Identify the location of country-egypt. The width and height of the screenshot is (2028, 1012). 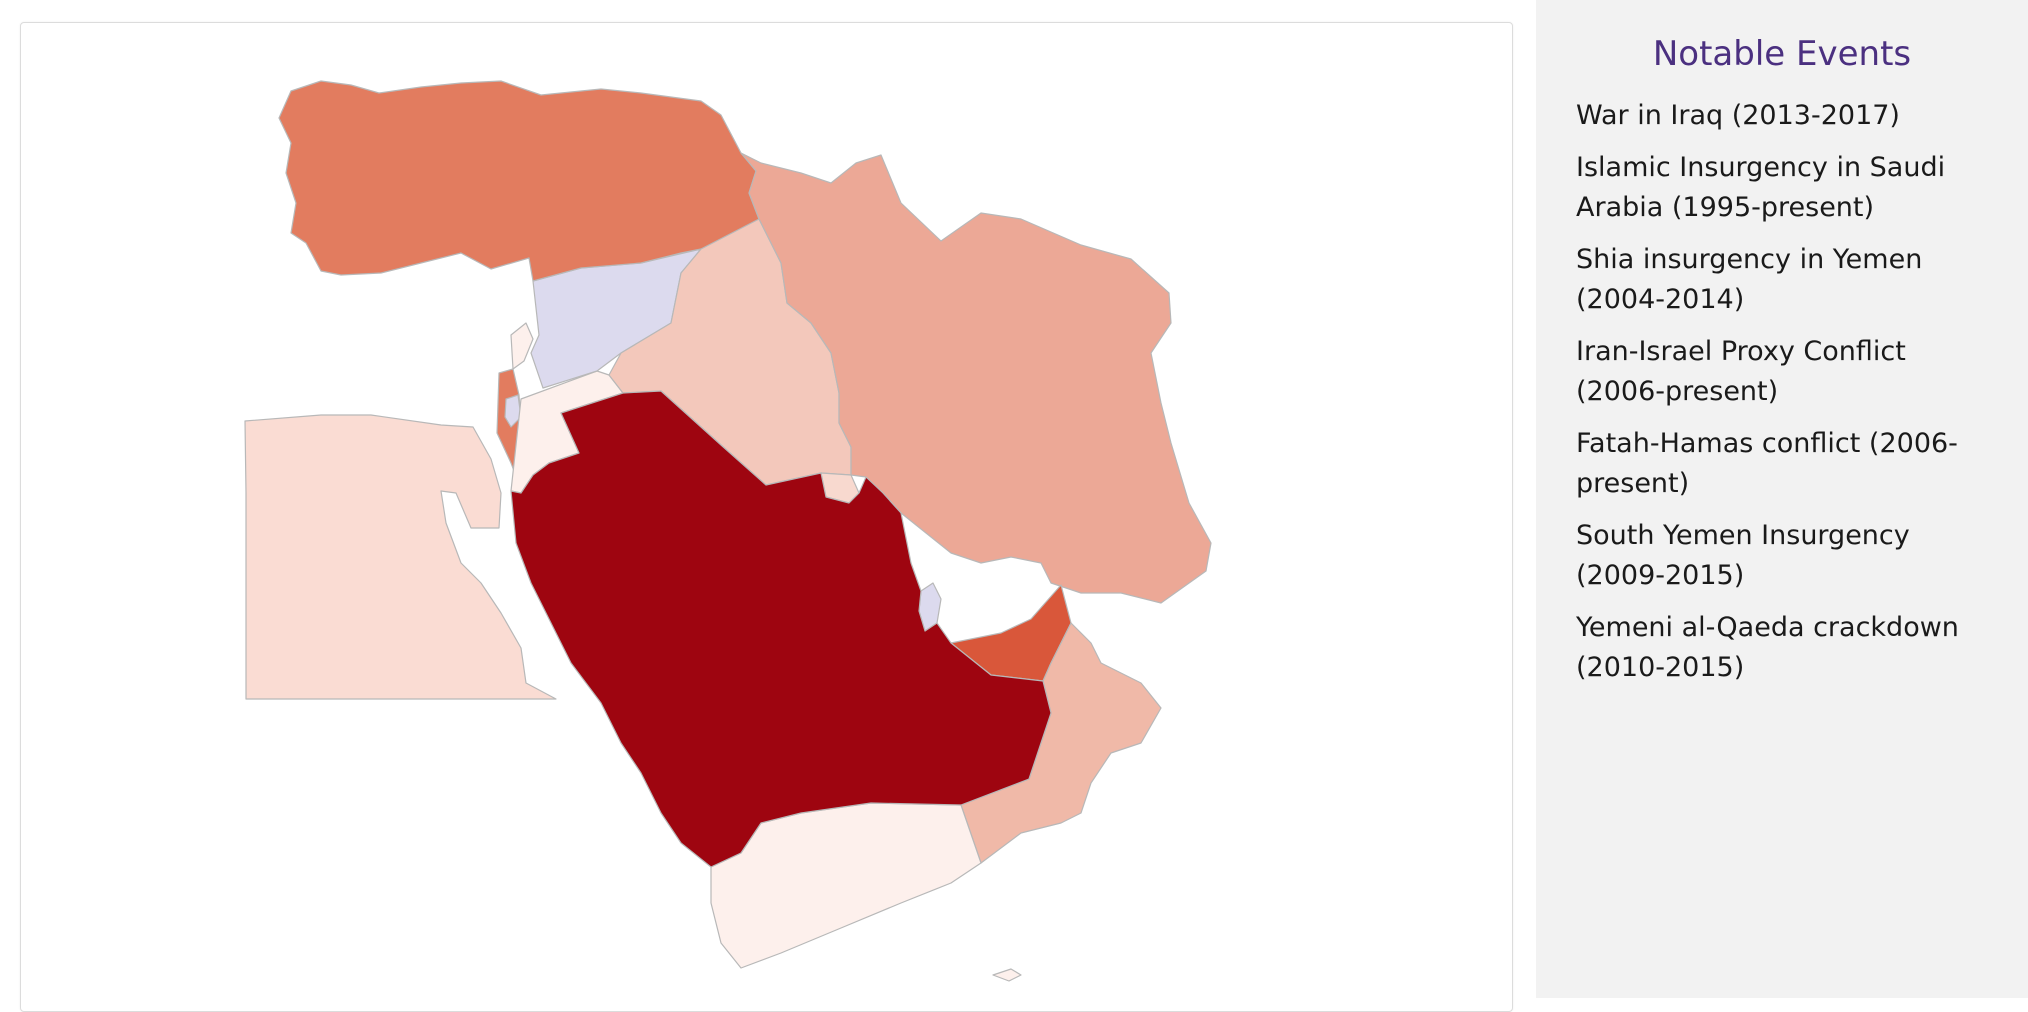
(400, 557).